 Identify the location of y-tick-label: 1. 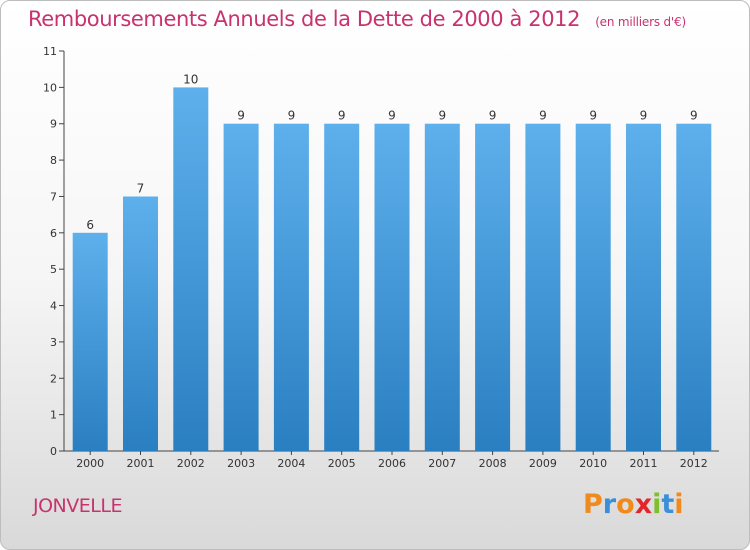
(53, 415).